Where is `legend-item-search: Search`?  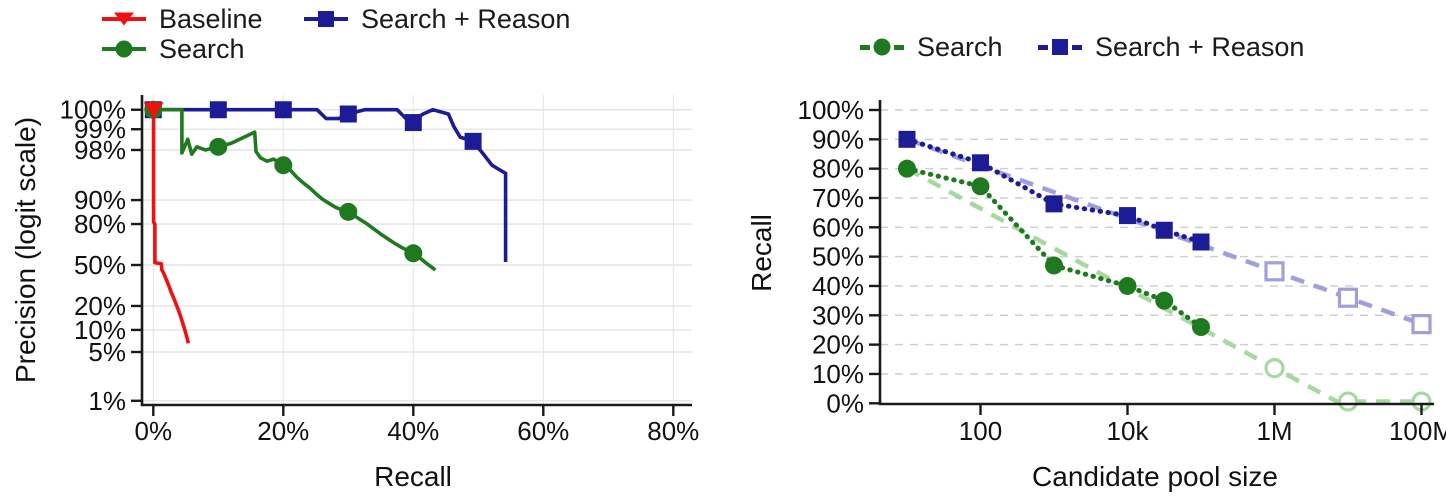 legend-item-search: Search is located at coordinates (173, 49).